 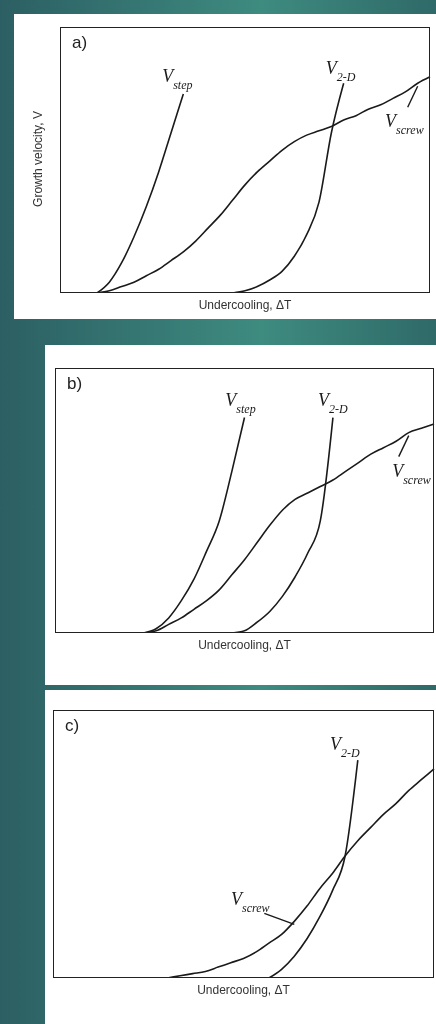 What do you see at coordinates (250, 902) in the screenshot?
I see `series-label: V$_{screw}$` at bounding box center [250, 902].